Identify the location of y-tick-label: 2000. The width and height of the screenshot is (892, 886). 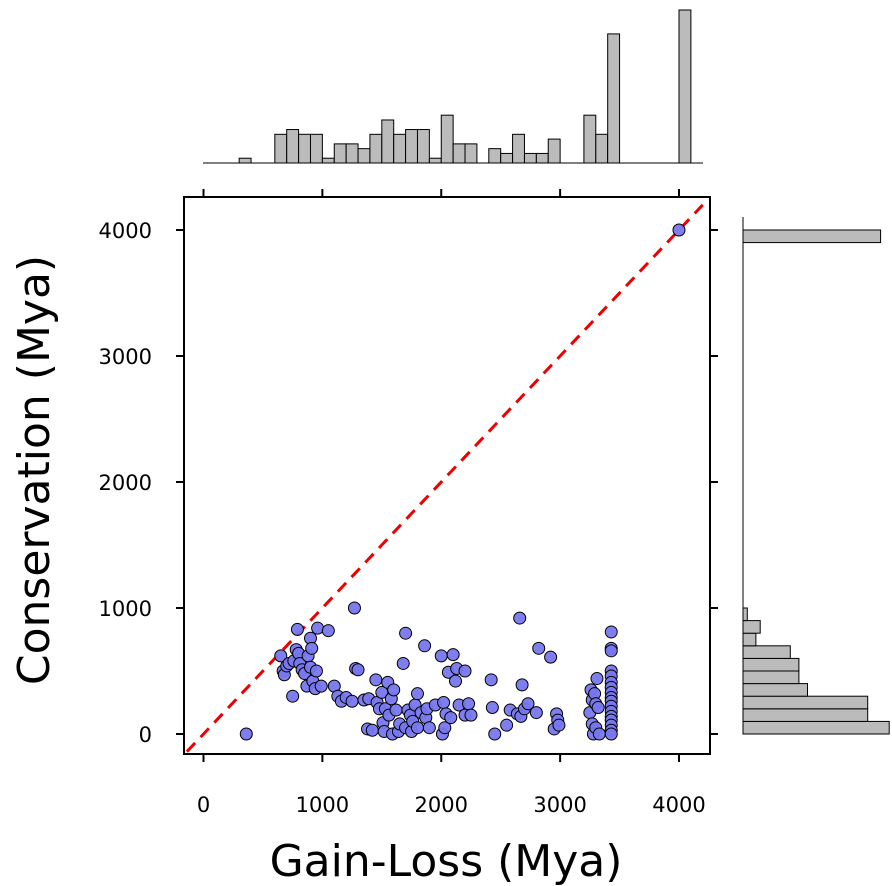
(125, 483).